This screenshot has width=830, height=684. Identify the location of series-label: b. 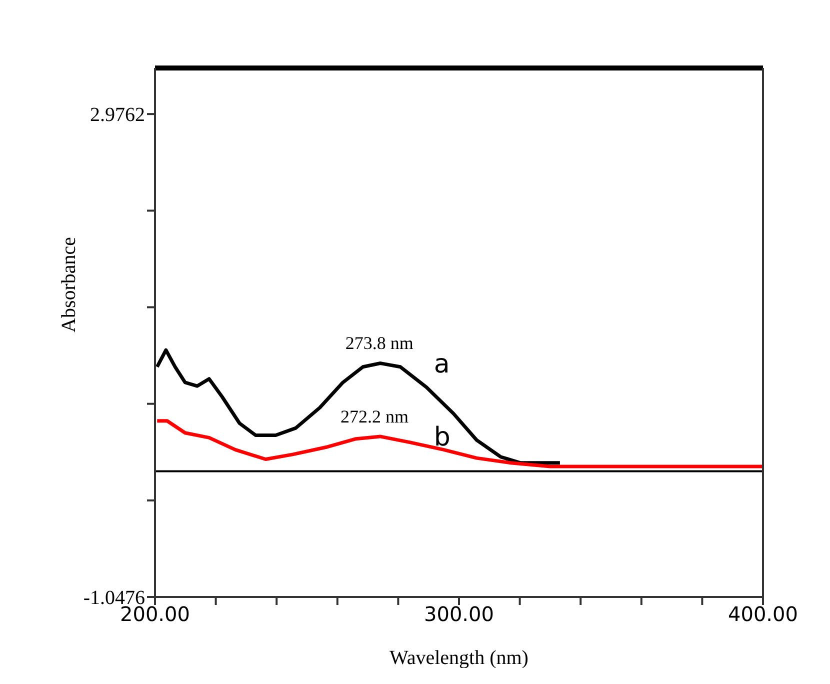
(442, 437).